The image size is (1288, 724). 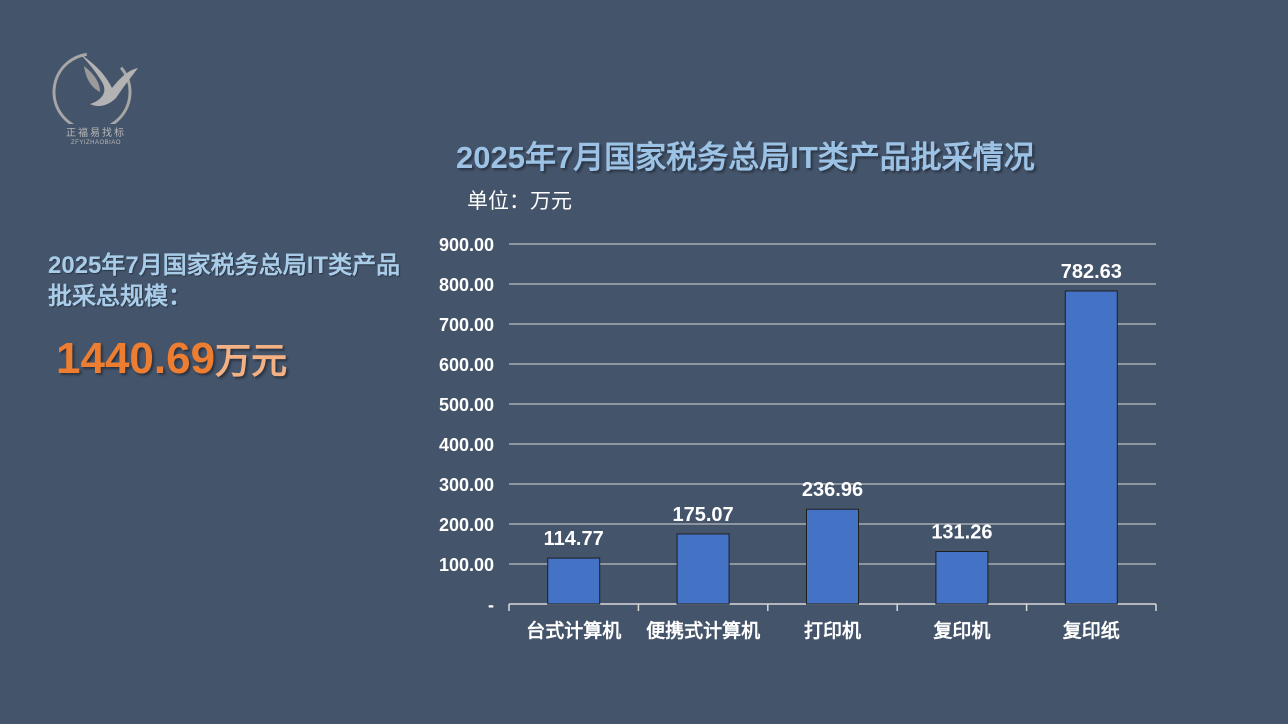 I want to click on x-tick-label: 便携式计算机, so click(x=703, y=630).